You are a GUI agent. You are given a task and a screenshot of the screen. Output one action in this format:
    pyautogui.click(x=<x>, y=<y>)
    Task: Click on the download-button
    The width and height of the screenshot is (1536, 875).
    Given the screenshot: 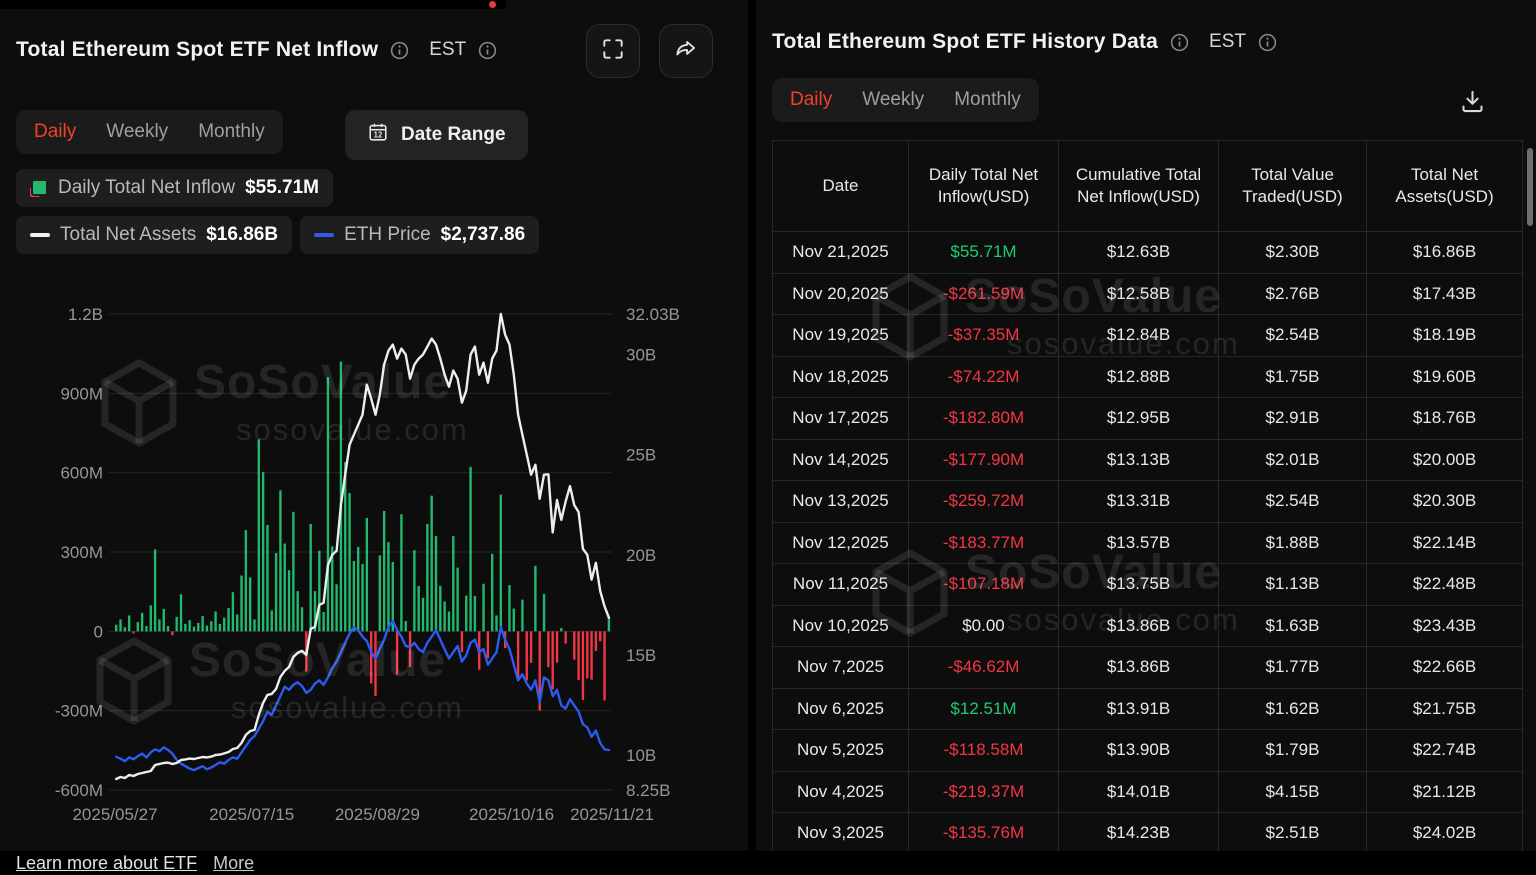 What is the action you would take?
    pyautogui.click(x=1472, y=104)
    